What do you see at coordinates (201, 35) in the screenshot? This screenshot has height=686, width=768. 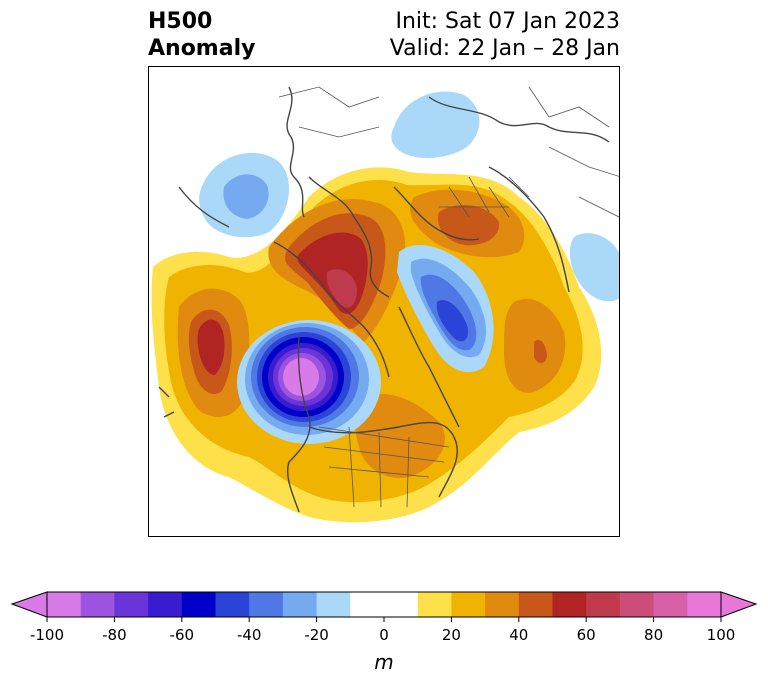 I see `map-title: H500 Anomaly` at bounding box center [201, 35].